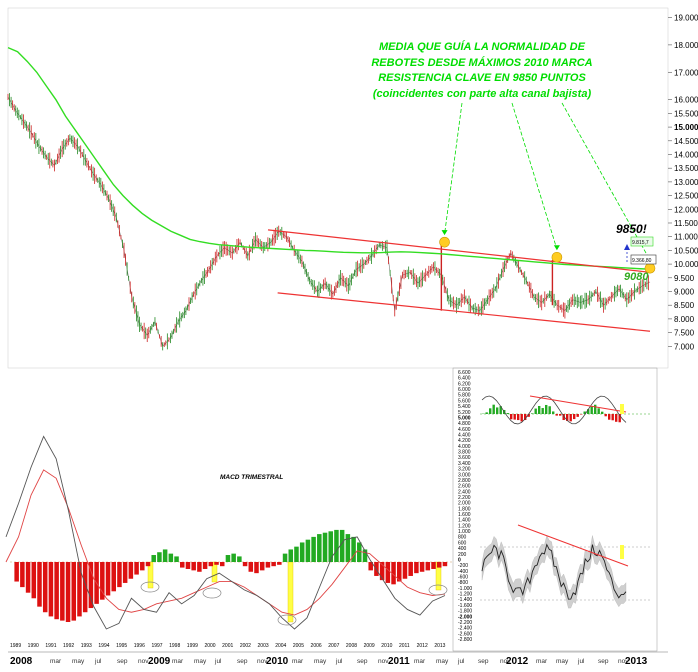 This screenshot has width=698, height=672. I want to click on macd-x-tick-label: 1994, so click(103, 646).